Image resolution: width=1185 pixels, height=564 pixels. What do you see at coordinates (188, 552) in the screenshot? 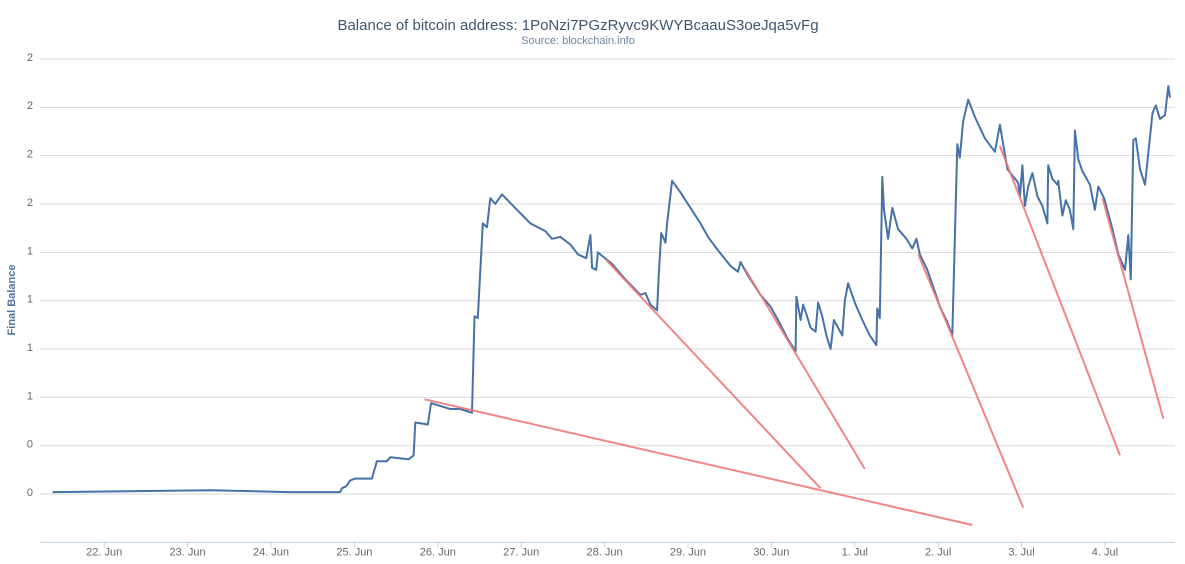
I see `x-tick-label: 23. Jun` at bounding box center [188, 552].